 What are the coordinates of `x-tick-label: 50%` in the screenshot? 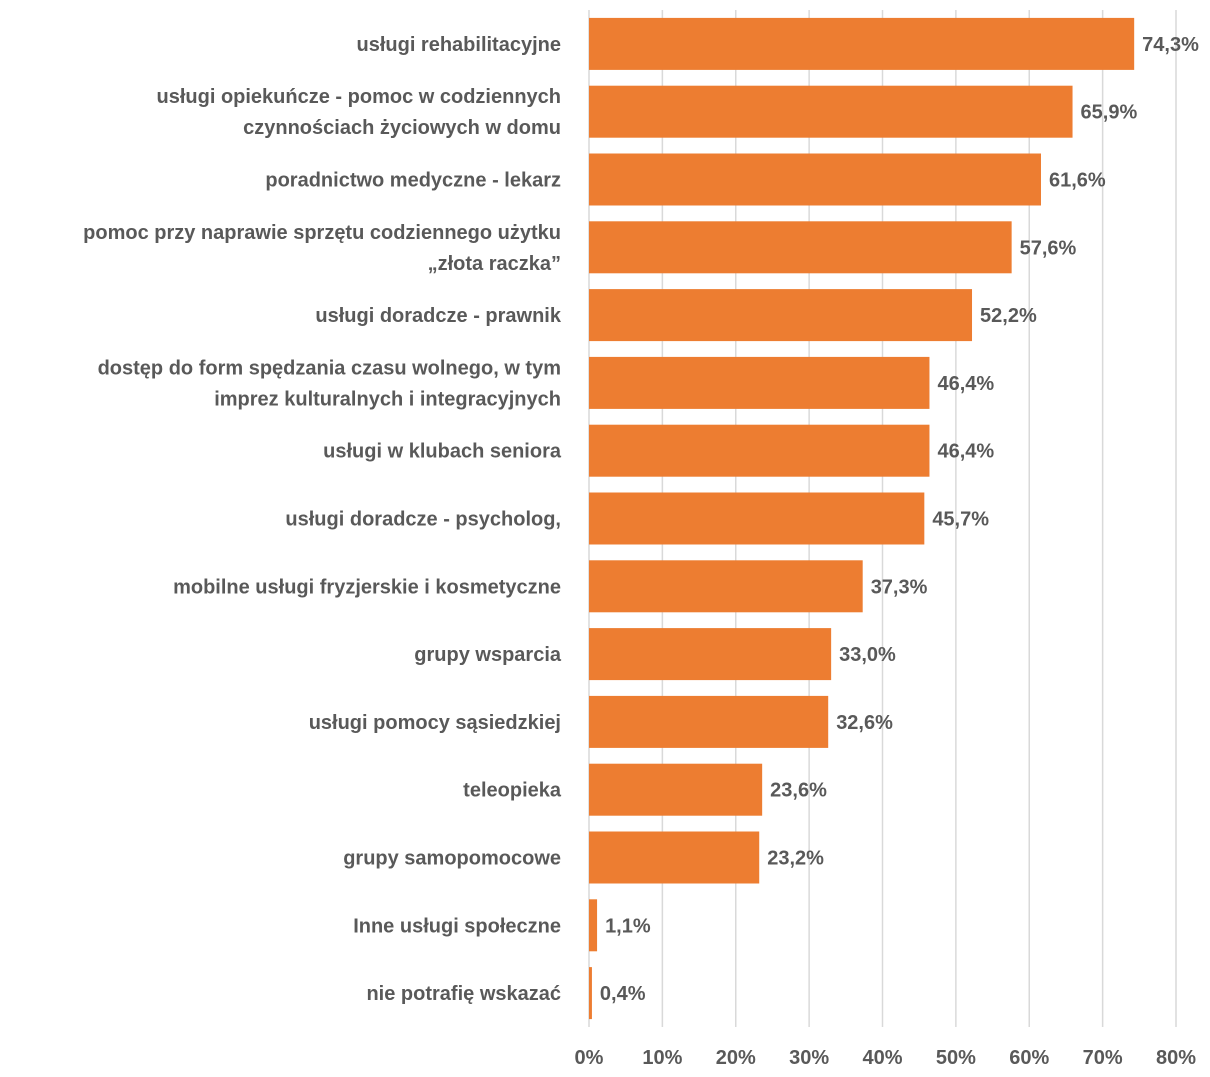 It's located at (956, 1058).